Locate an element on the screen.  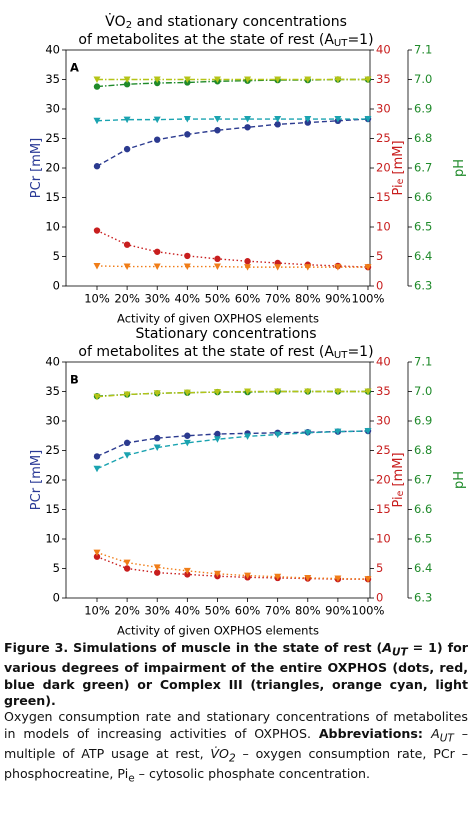
y2-tick-label: 10 is located at coordinates (383, 227).